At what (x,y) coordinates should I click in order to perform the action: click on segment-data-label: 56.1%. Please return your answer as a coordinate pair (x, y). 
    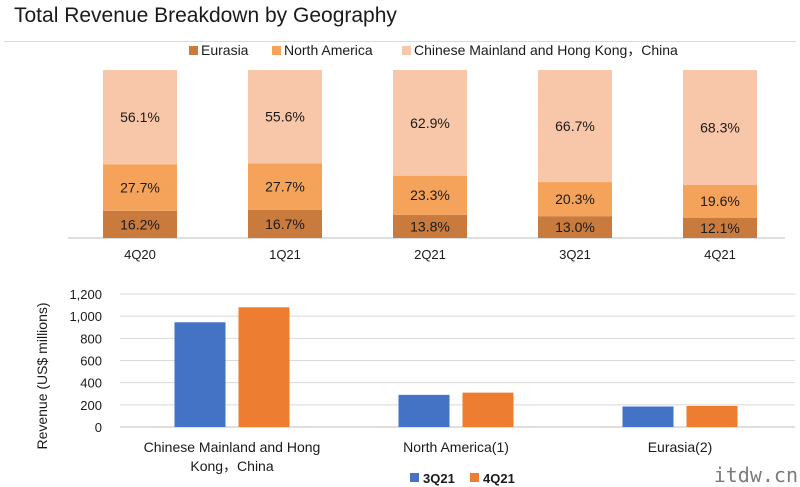
    Looking at the image, I should click on (140, 117).